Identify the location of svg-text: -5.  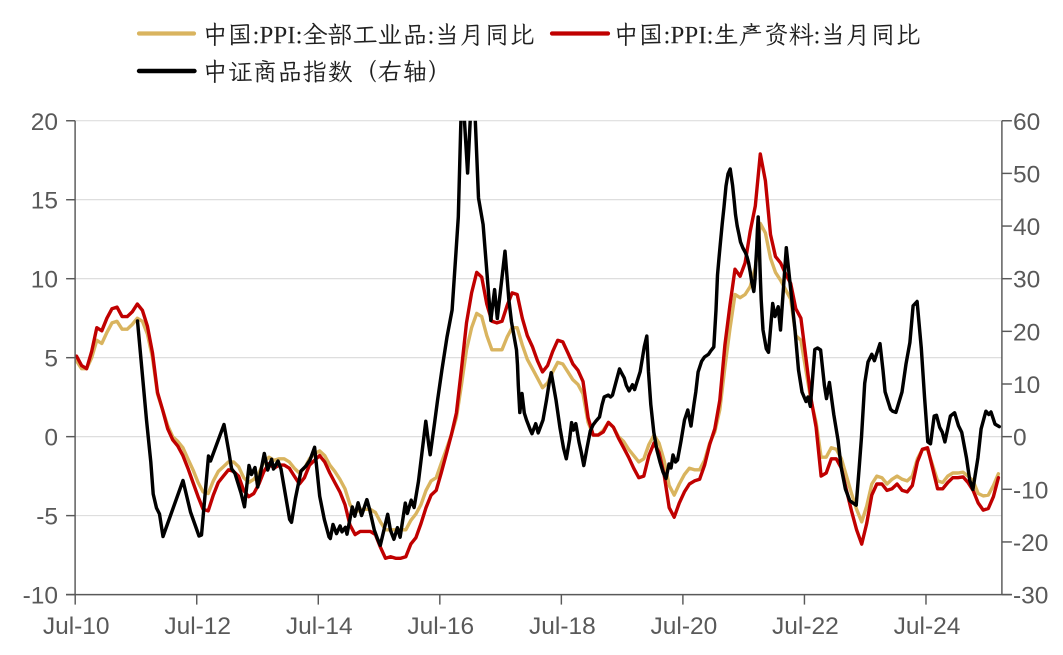
(47, 517).